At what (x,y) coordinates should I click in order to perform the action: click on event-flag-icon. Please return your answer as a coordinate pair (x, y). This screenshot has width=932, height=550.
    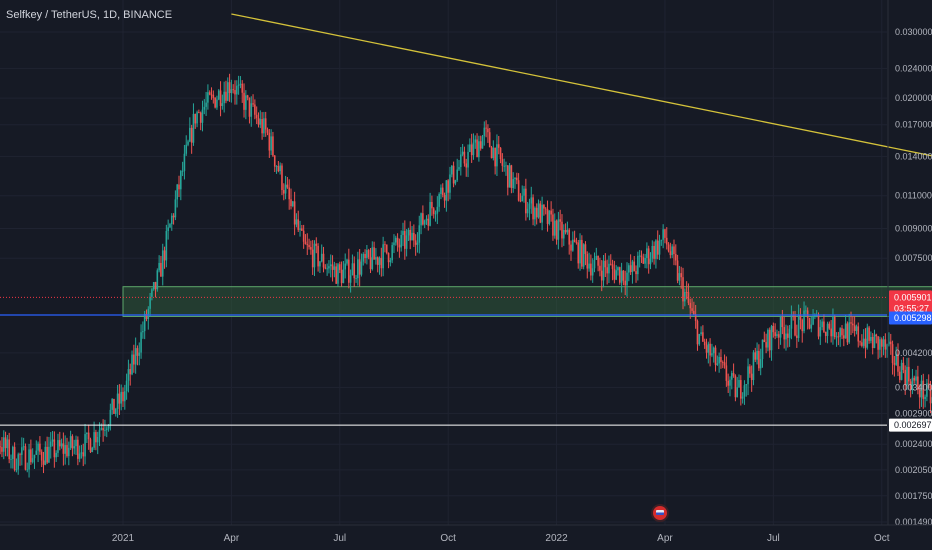
    Looking at the image, I should click on (660, 513).